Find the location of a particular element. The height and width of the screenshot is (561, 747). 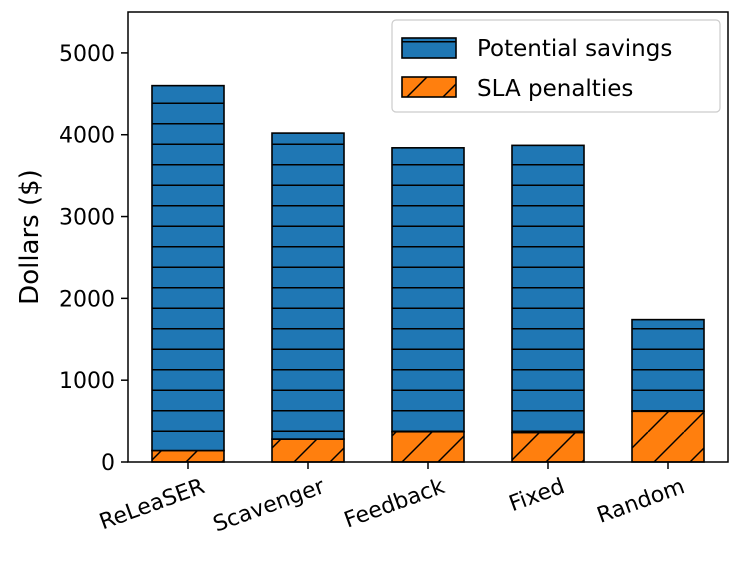

legend-frame is located at coordinates (556, 66).